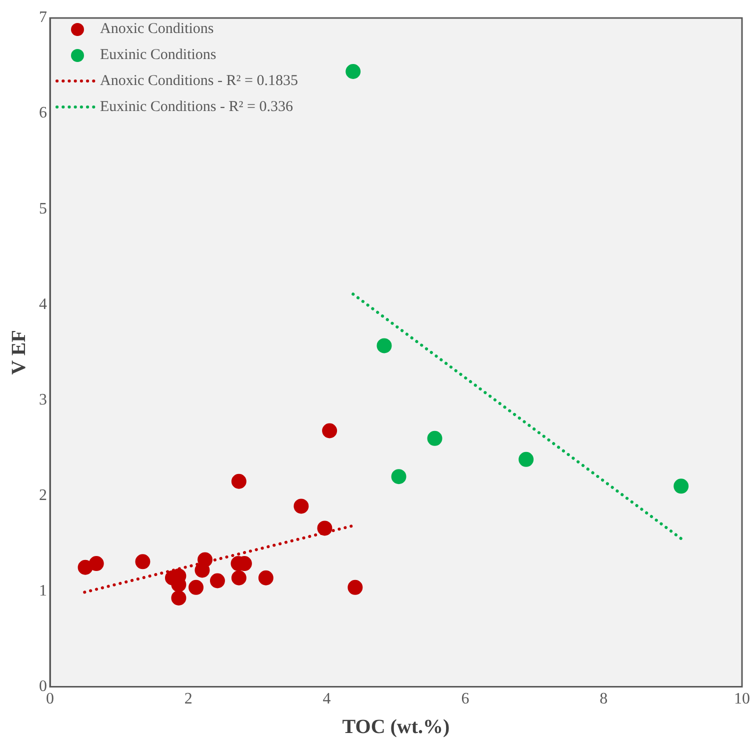  What do you see at coordinates (157, 29) in the screenshot?
I see `legend-label: Anoxic Conditions` at bounding box center [157, 29].